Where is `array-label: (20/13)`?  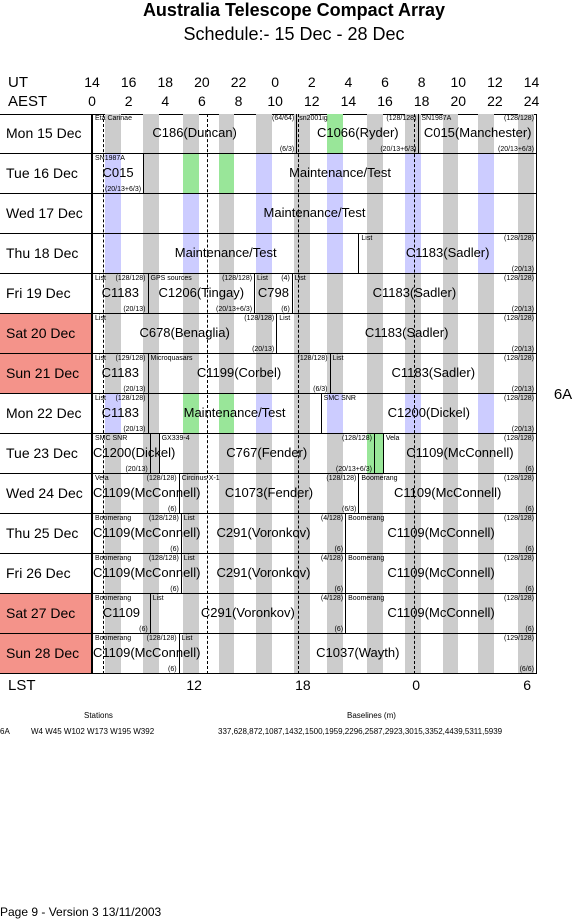 array-label: (20/13) is located at coordinates (522, 349).